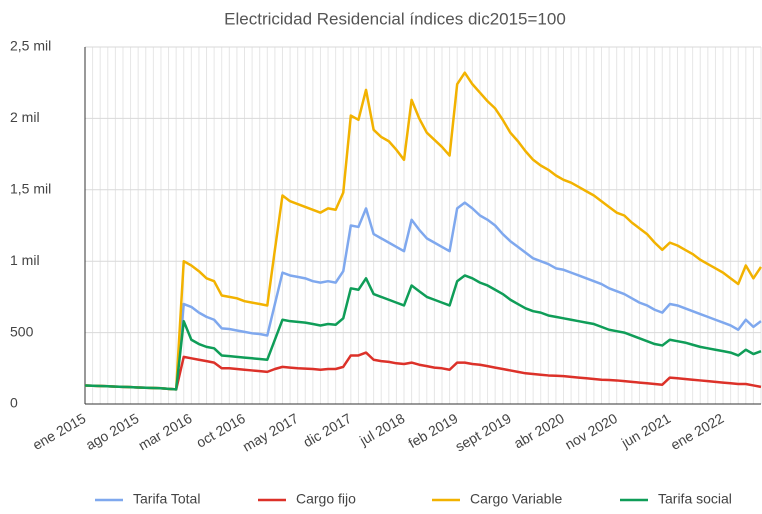 The image size is (762, 514). I want to click on legend-label: Cargo fijo, so click(326, 499).